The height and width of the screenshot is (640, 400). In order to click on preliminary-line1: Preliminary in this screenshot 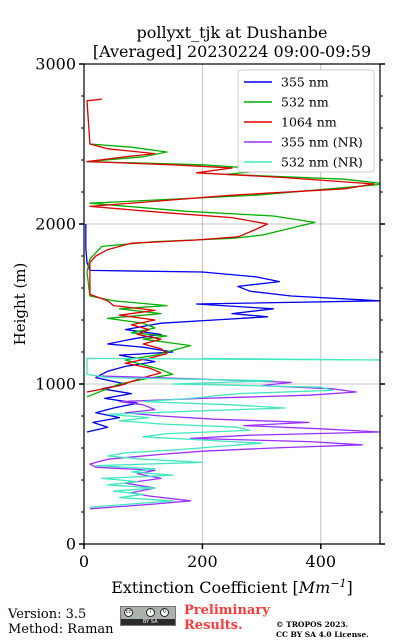, I will do `click(227, 610)`.